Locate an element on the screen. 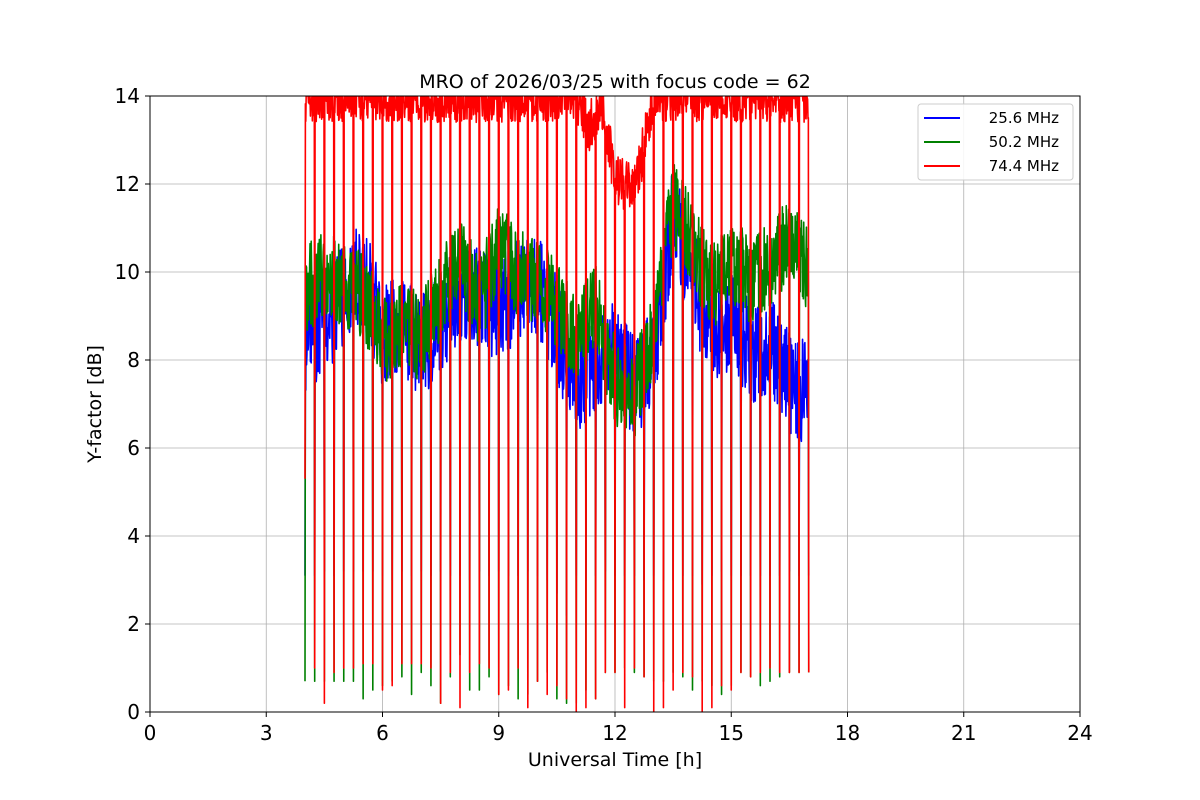 This screenshot has height=800, width=1200. x-tick-label: 9 is located at coordinates (498, 733).